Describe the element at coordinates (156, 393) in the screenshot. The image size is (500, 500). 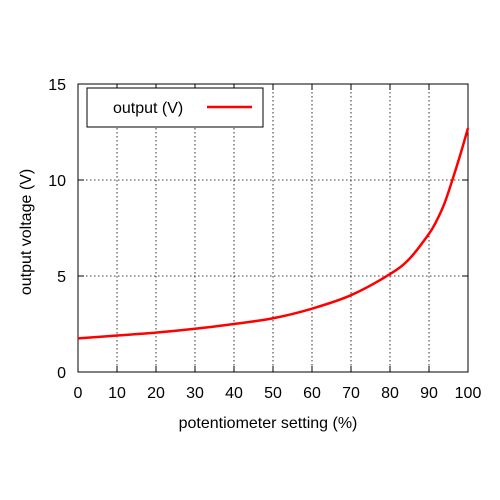
I see `x-tick-label: 20` at that location.